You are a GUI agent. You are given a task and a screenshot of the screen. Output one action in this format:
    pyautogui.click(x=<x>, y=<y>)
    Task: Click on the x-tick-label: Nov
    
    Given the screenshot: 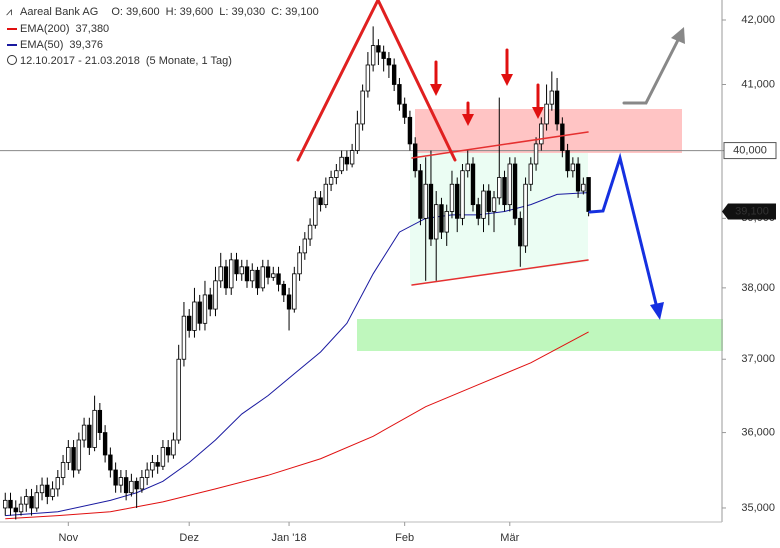 What is the action you would take?
    pyautogui.click(x=69, y=538)
    